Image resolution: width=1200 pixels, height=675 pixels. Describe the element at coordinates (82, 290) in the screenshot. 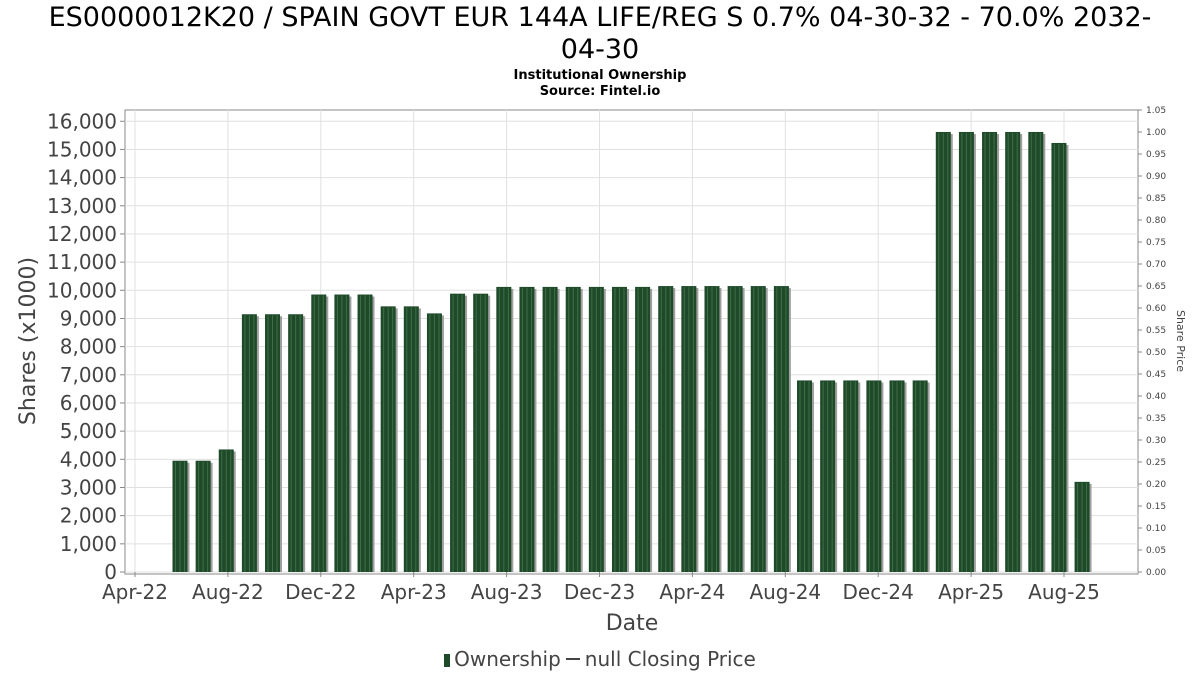

I see `y-tick-label: 10,000` at that location.